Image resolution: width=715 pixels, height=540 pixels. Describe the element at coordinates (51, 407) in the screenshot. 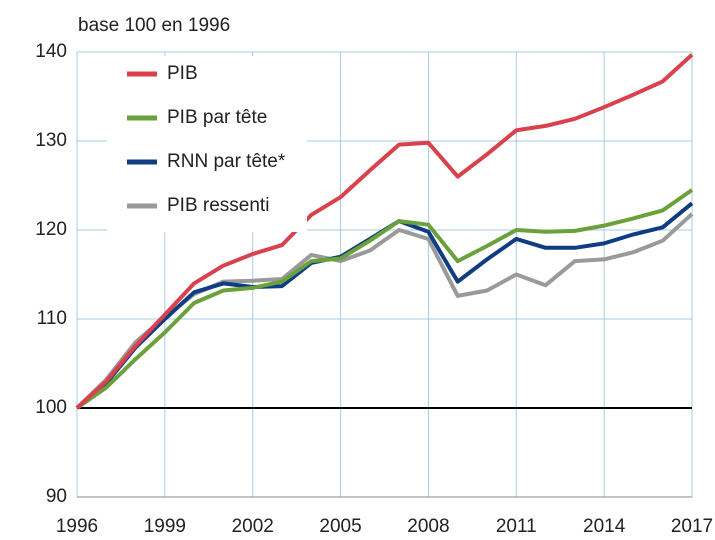

I see `y-tick-label: 100` at that location.